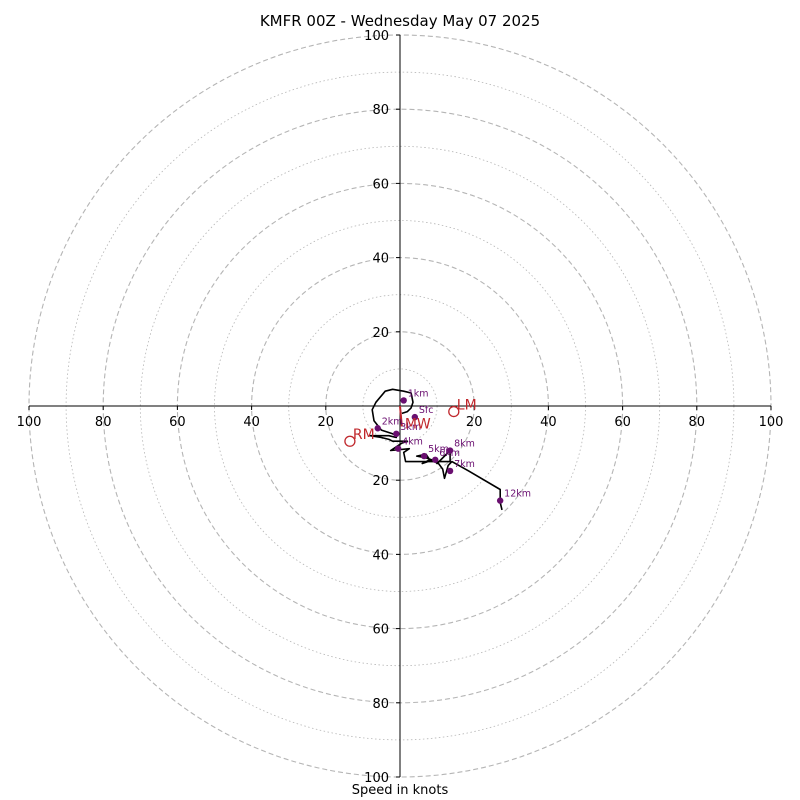 This screenshot has height=800, width=800. I want to click on chart-title: KMFR 00Z - Wednesday May 07 2025, so click(400, 21).